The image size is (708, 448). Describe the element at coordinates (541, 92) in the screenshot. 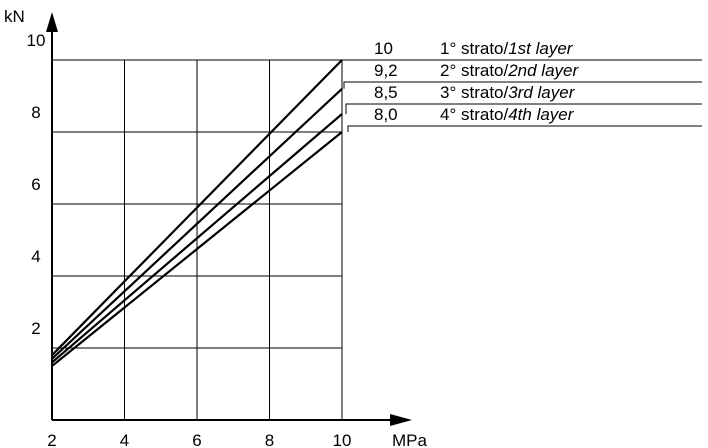

I see `legend-series-name-italic: 3rd layer` at that location.